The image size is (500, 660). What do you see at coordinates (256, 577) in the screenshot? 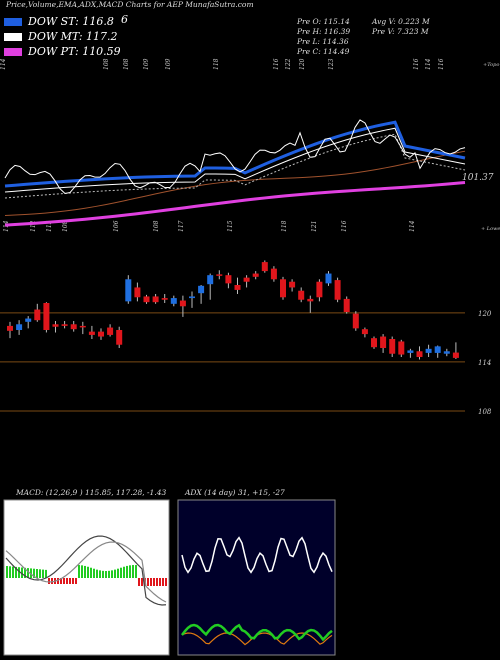
I see `adx-panel` at bounding box center [256, 577].